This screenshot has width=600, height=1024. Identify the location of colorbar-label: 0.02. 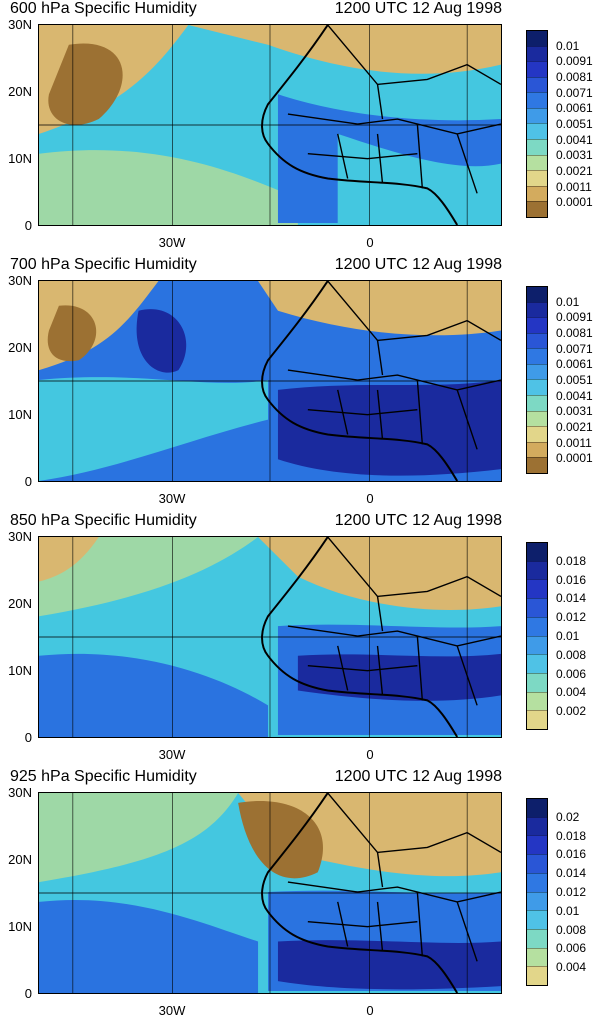
(568, 816).